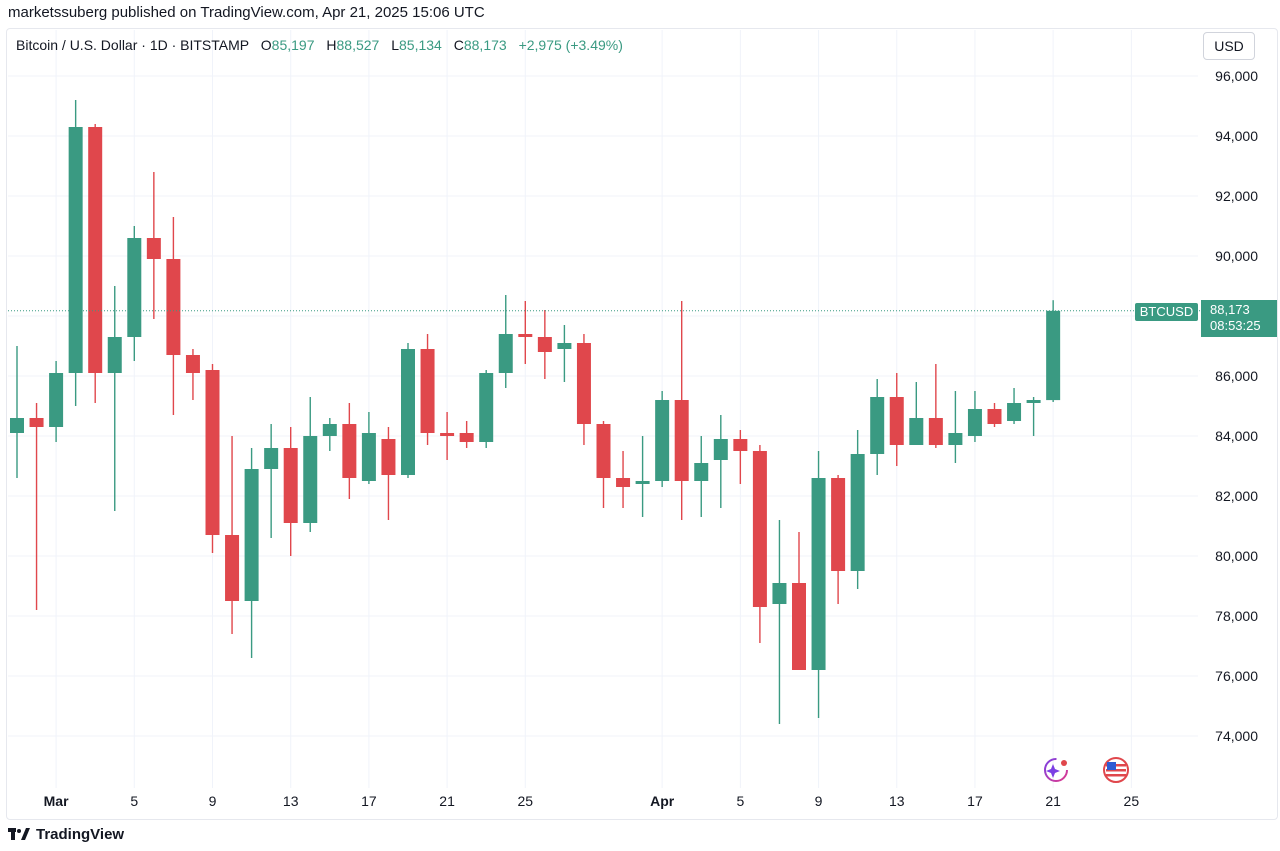 This screenshot has width=1280, height=851. Describe the element at coordinates (1236, 736) in the screenshot. I see `y-tick-label: 74,000` at that location.